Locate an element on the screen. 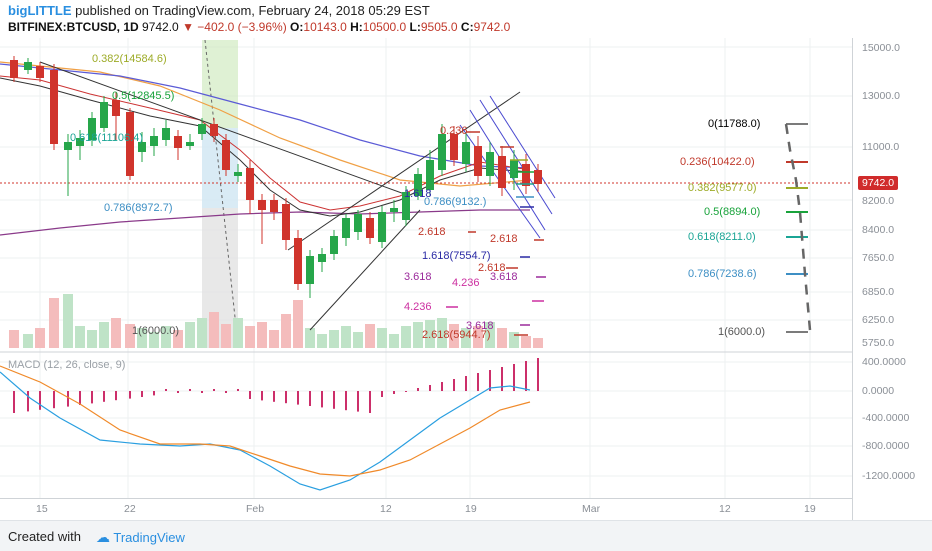  fib-label: 0.5(8894.0) is located at coordinates (732, 212).